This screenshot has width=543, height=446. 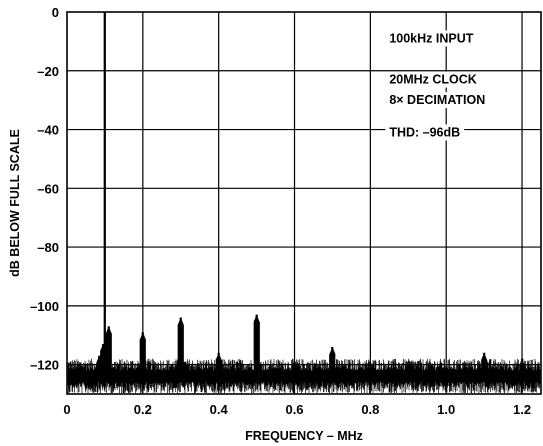 I want to click on y-tick-label: –40, so click(x=48, y=130).